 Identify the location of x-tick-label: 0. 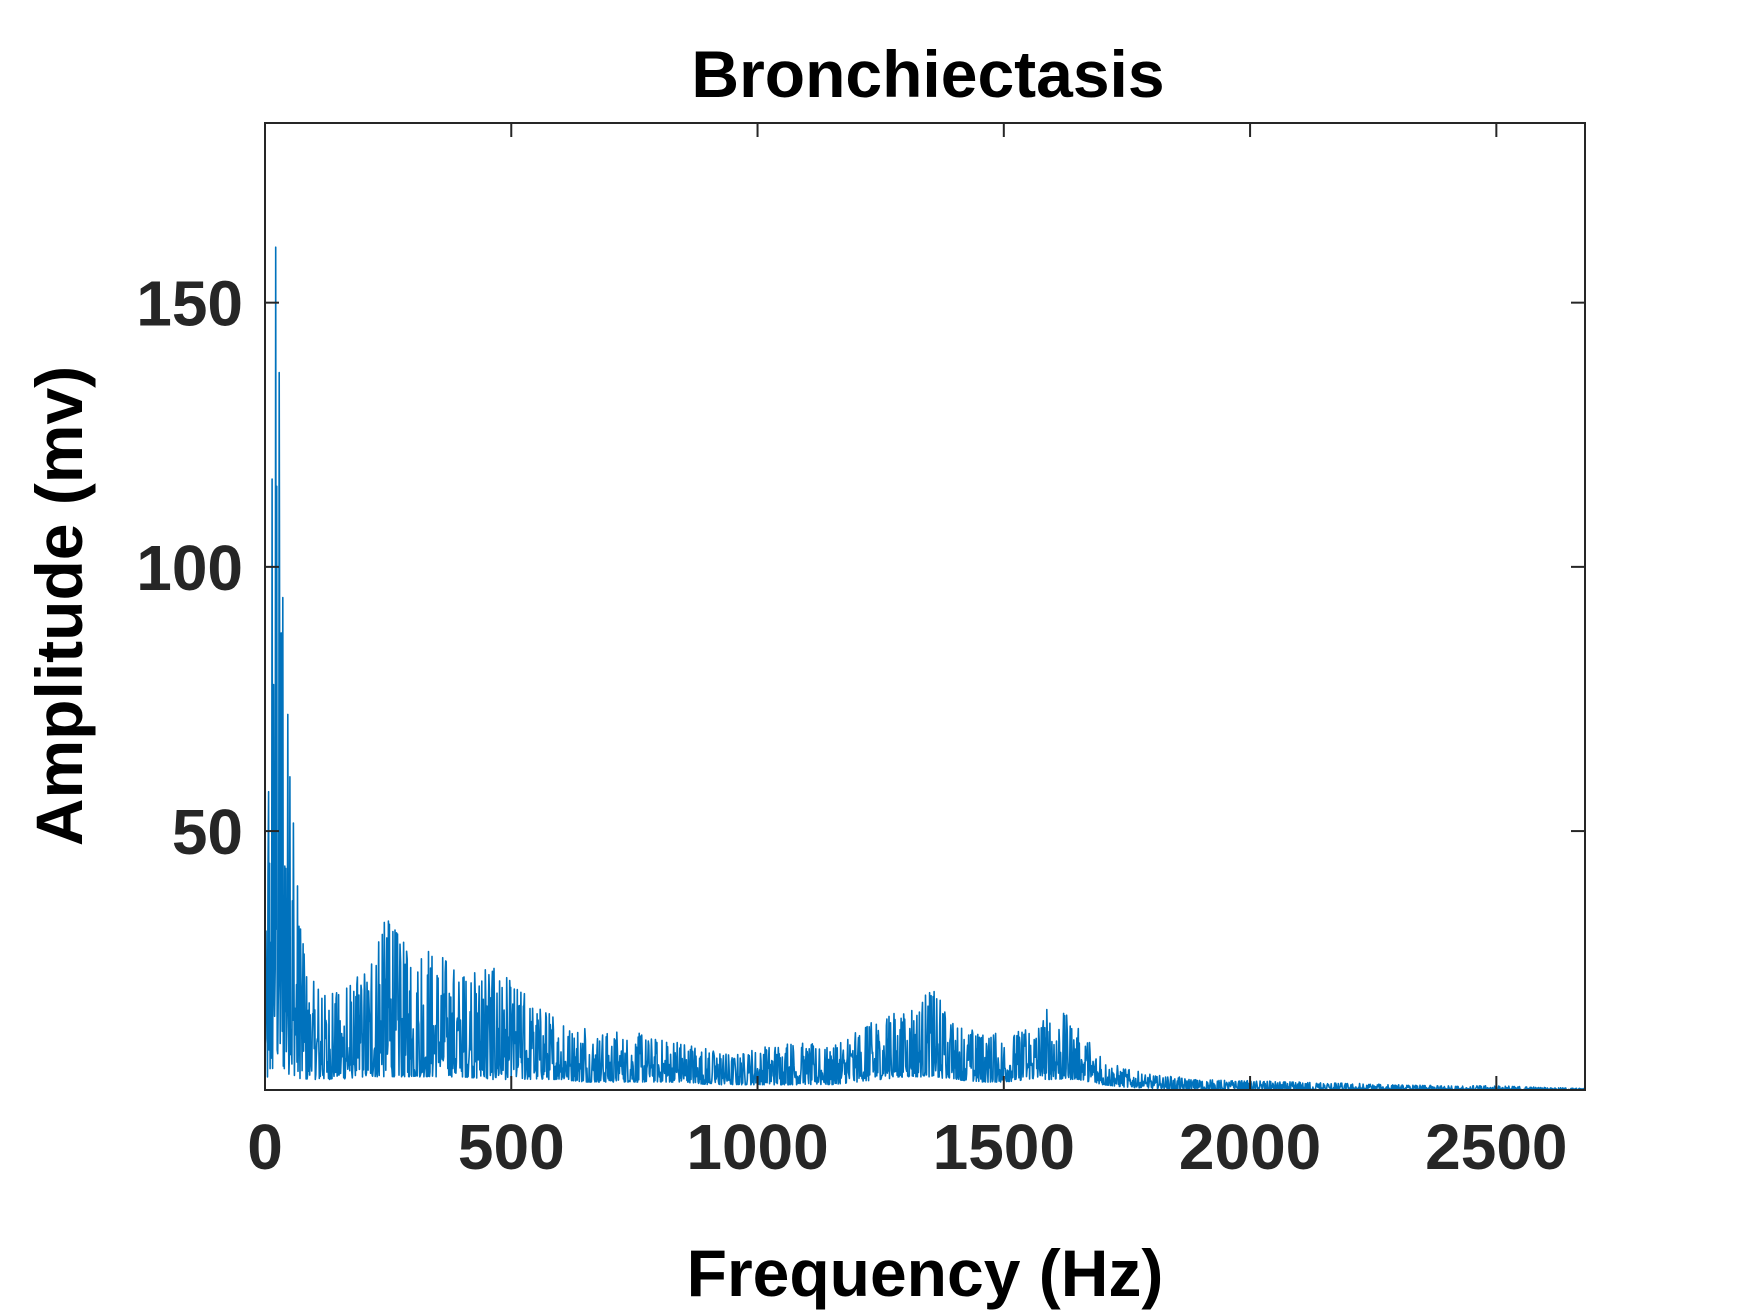
(265, 1147).